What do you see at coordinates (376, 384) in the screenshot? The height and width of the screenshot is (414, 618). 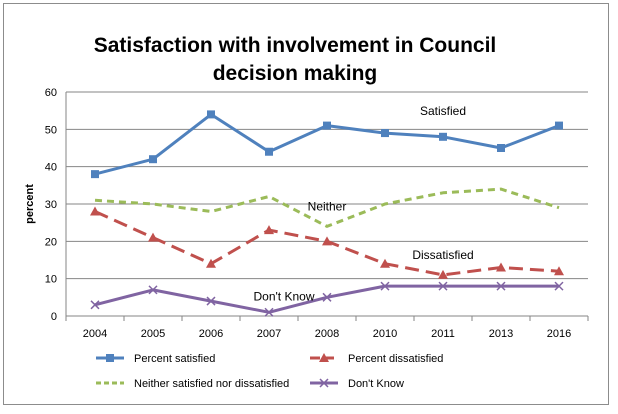 I see `legend-label-dontknow: Don't Know` at bounding box center [376, 384].